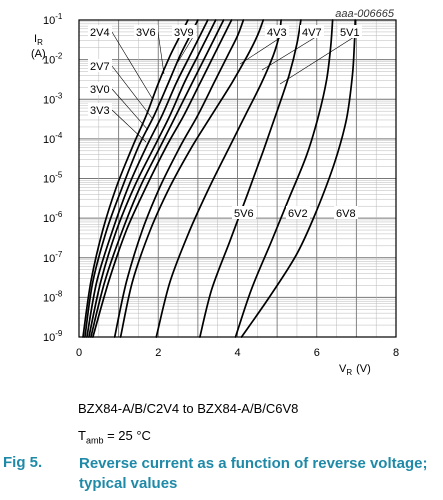 This screenshot has width=443, height=500. Describe the element at coordinates (59, 95) in the screenshot. I see `y-tick-exponent: -3` at that location.